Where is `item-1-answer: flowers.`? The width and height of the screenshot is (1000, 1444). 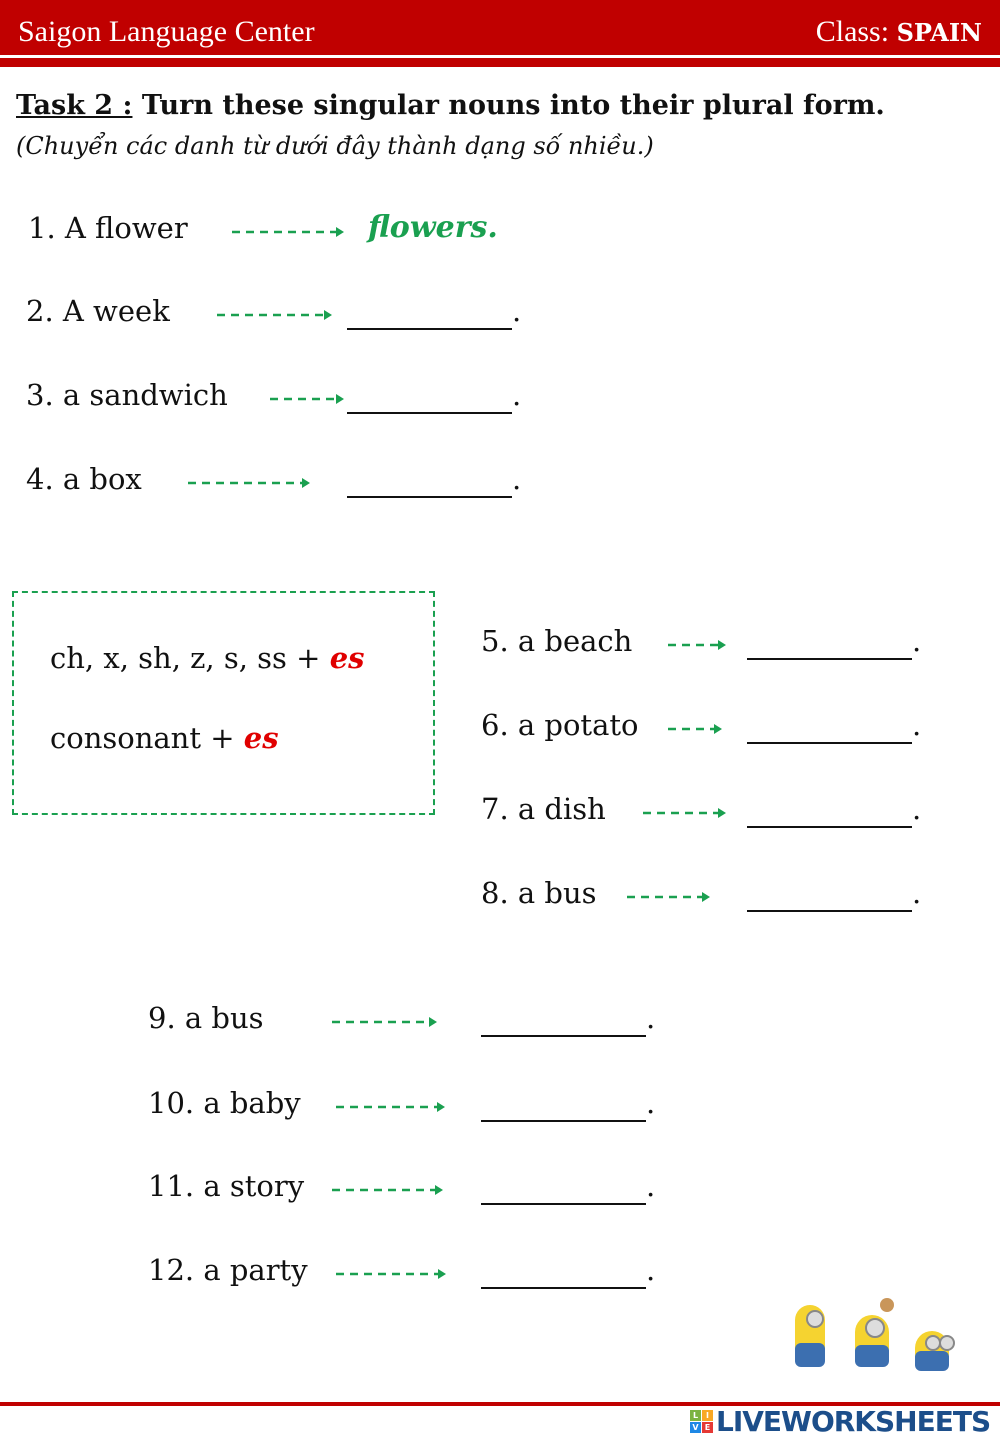
item-1-answer: flowers. is located at coordinates (433, 227).